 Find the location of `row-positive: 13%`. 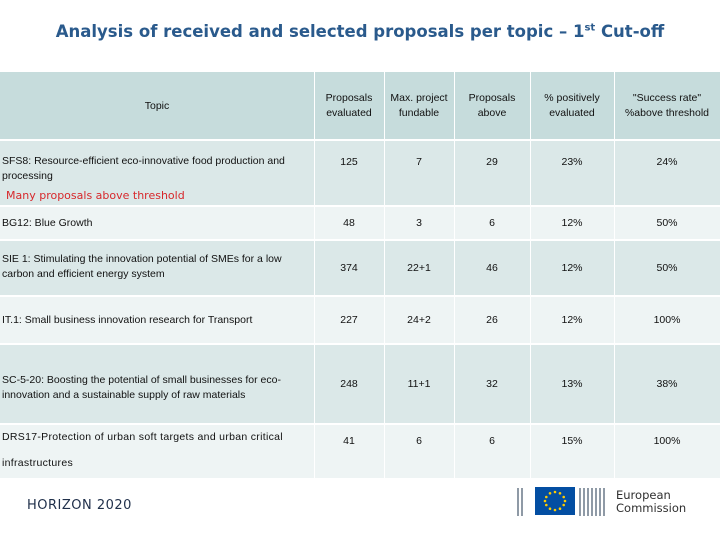

row-positive: 13% is located at coordinates (572, 383).